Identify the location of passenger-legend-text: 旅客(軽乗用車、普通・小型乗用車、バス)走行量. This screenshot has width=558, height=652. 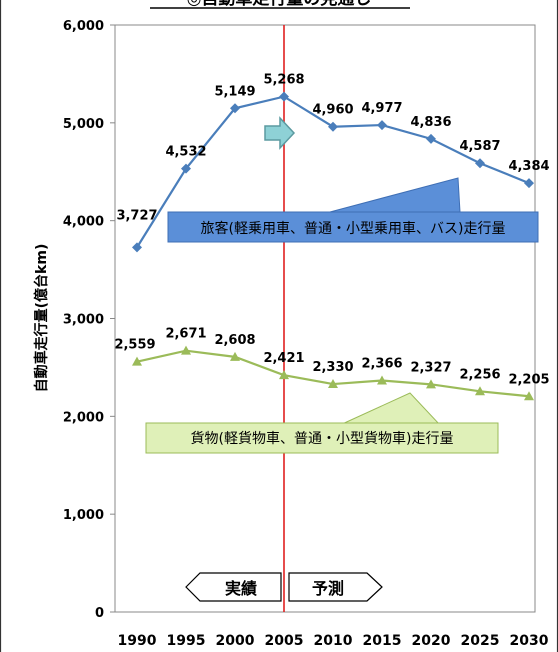
(353, 228).